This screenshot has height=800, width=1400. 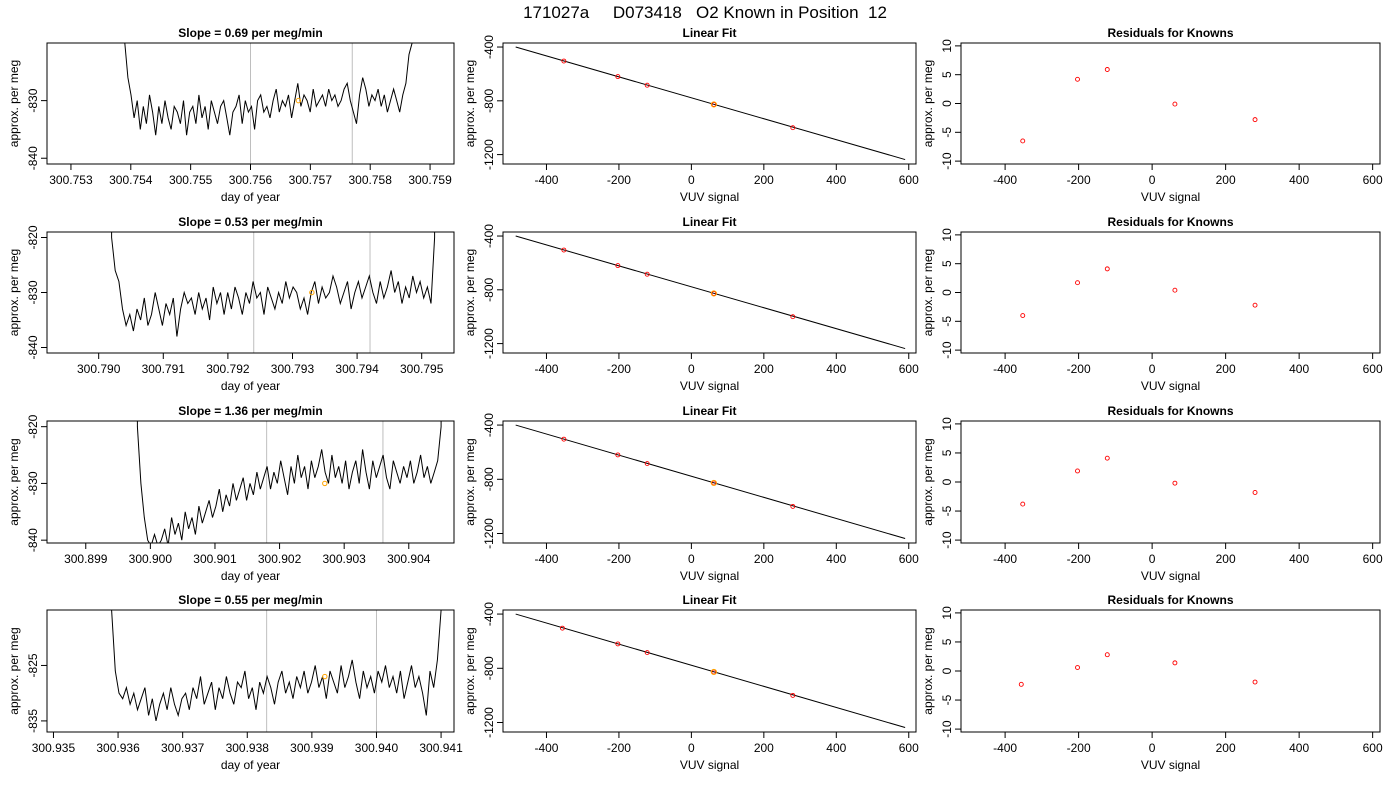 I want to click on panel-title: Slope = 1.36 per meg/min, so click(x=250, y=411).